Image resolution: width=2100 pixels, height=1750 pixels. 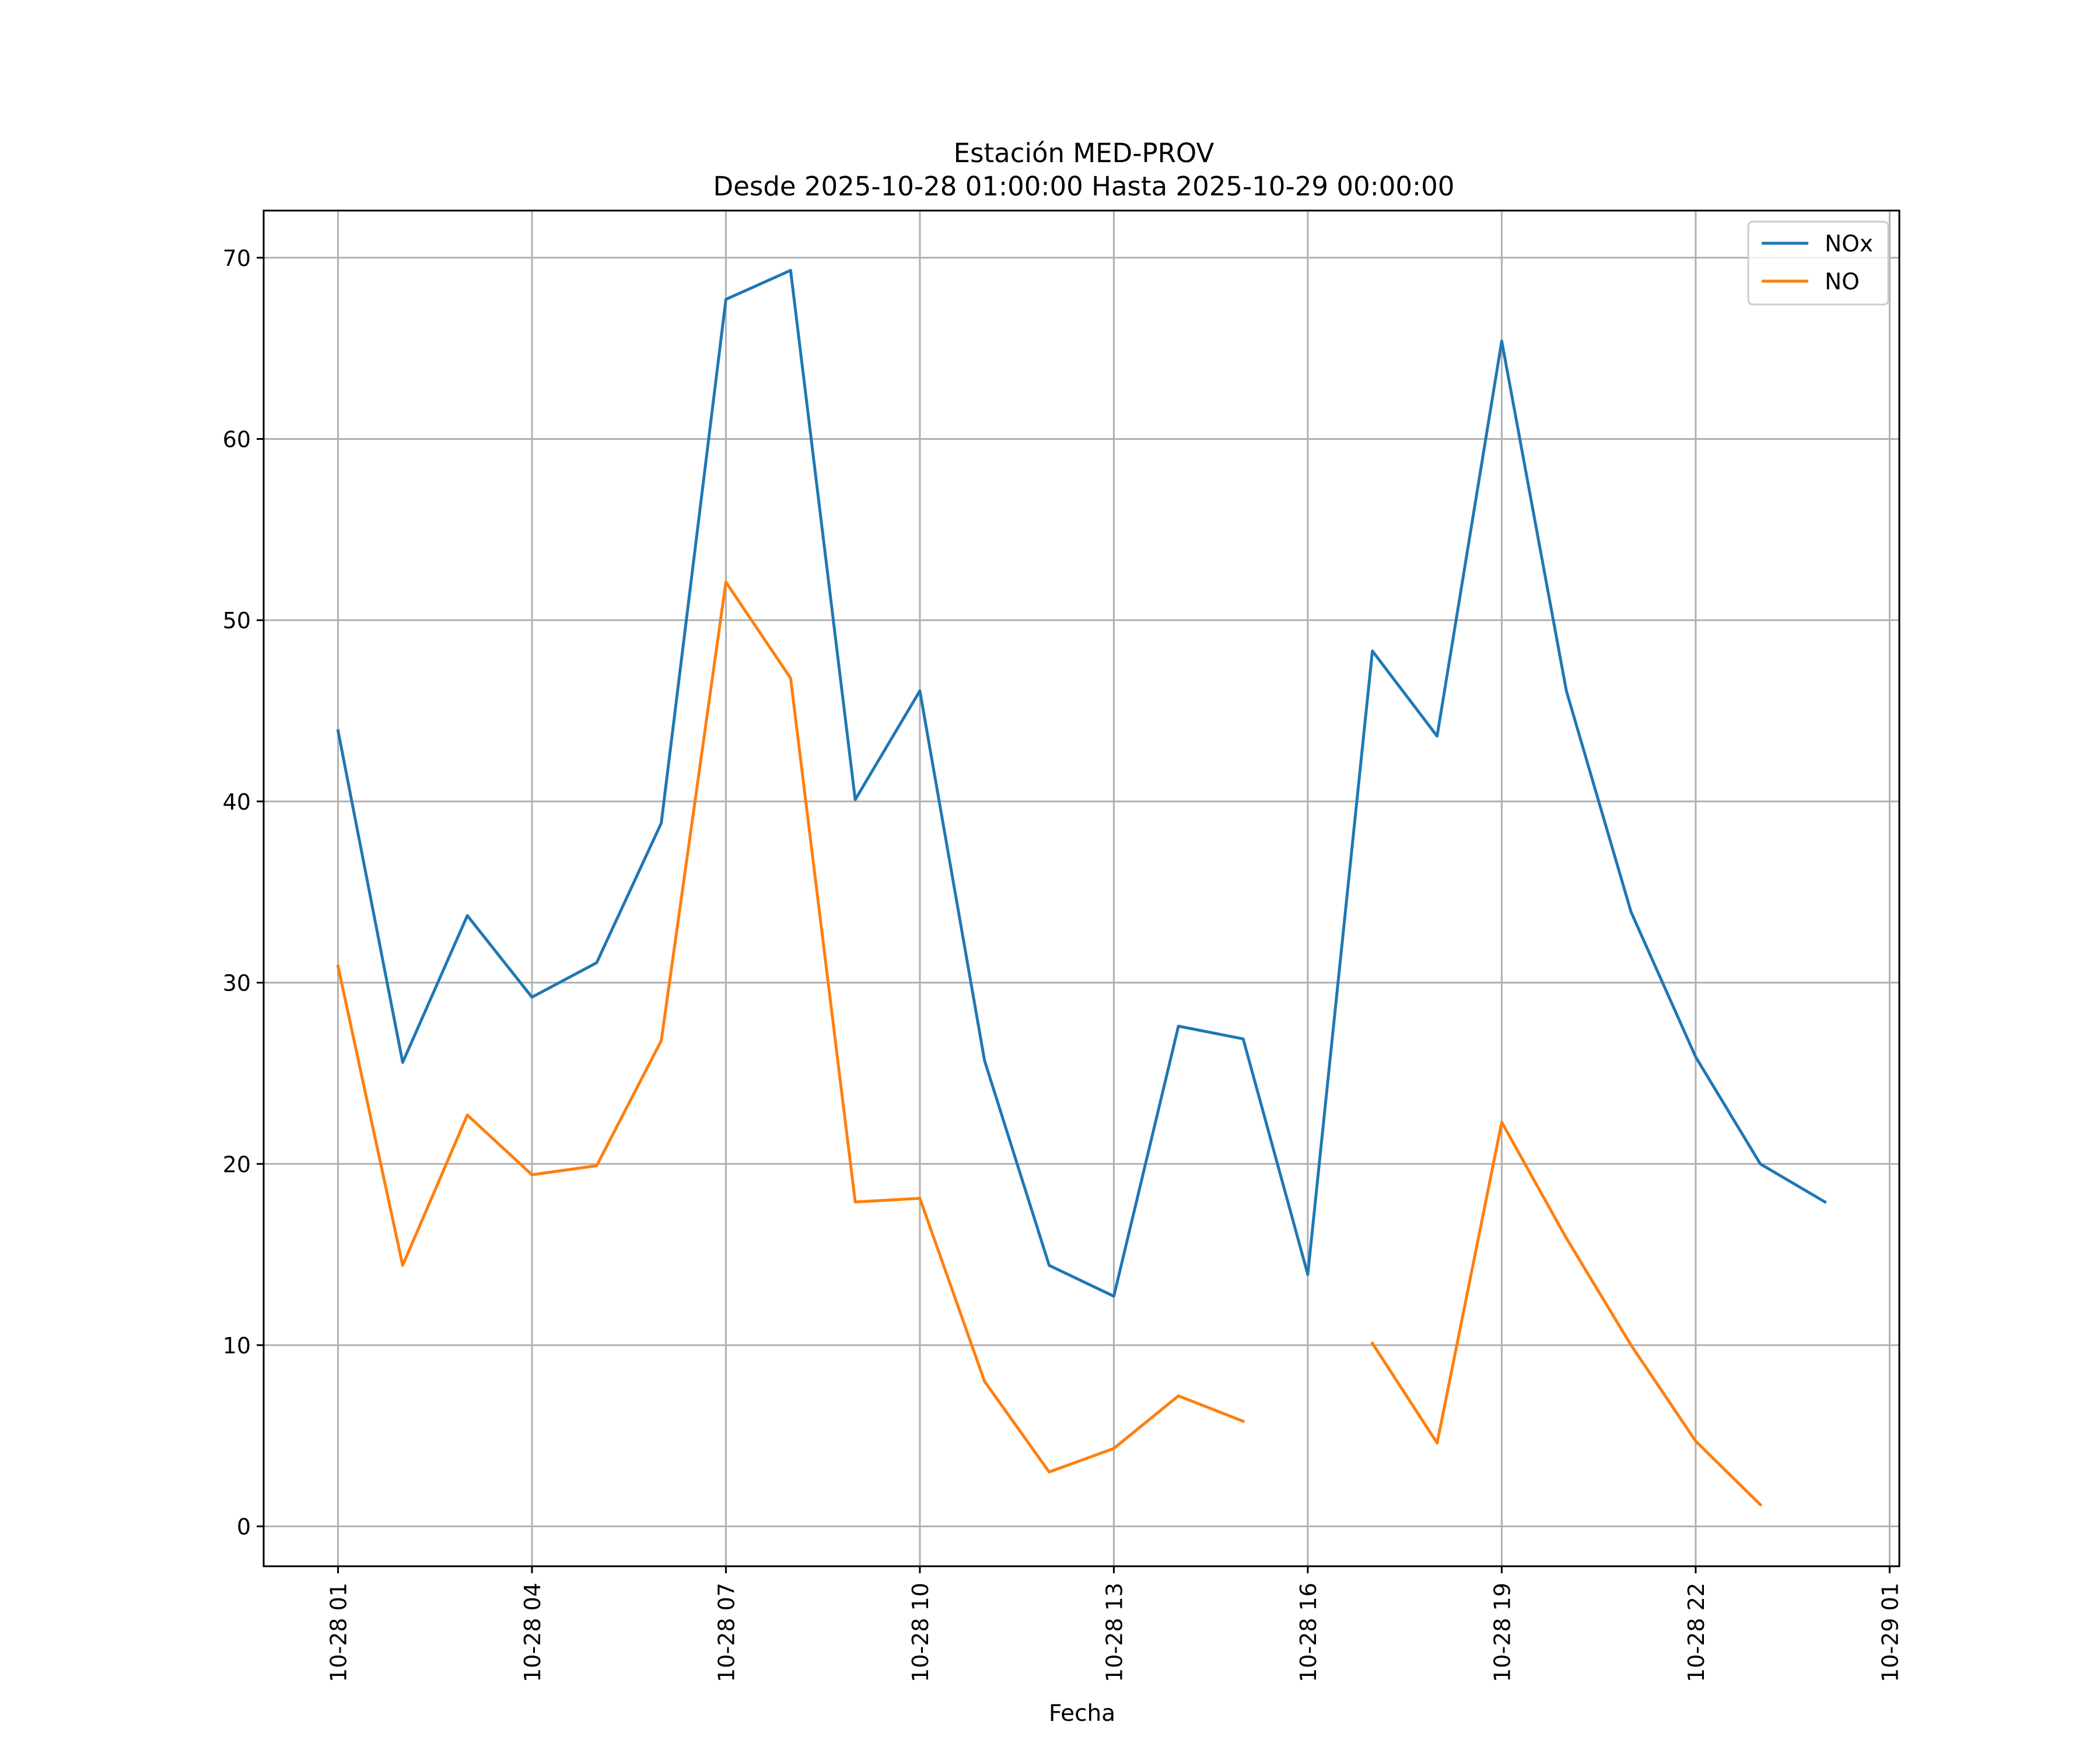 I want to click on y-tick-label: 30, so click(x=237, y=984).